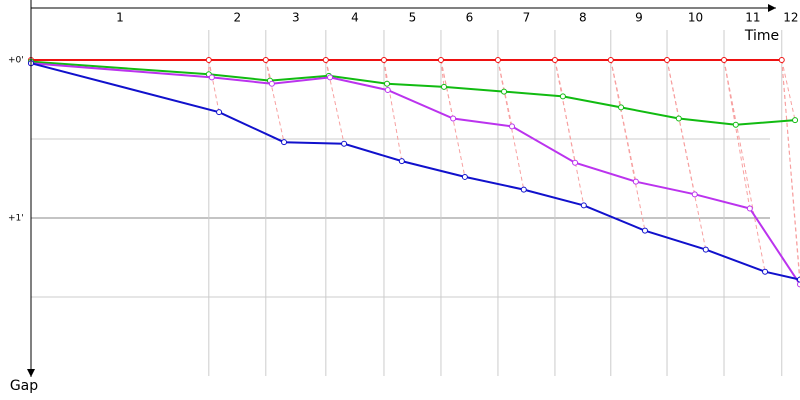 The width and height of the screenshot is (800, 400). What do you see at coordinates (16, 61) in the screenshot?
I see `y-tick-label: +0'` at bounding box center [16, 61].